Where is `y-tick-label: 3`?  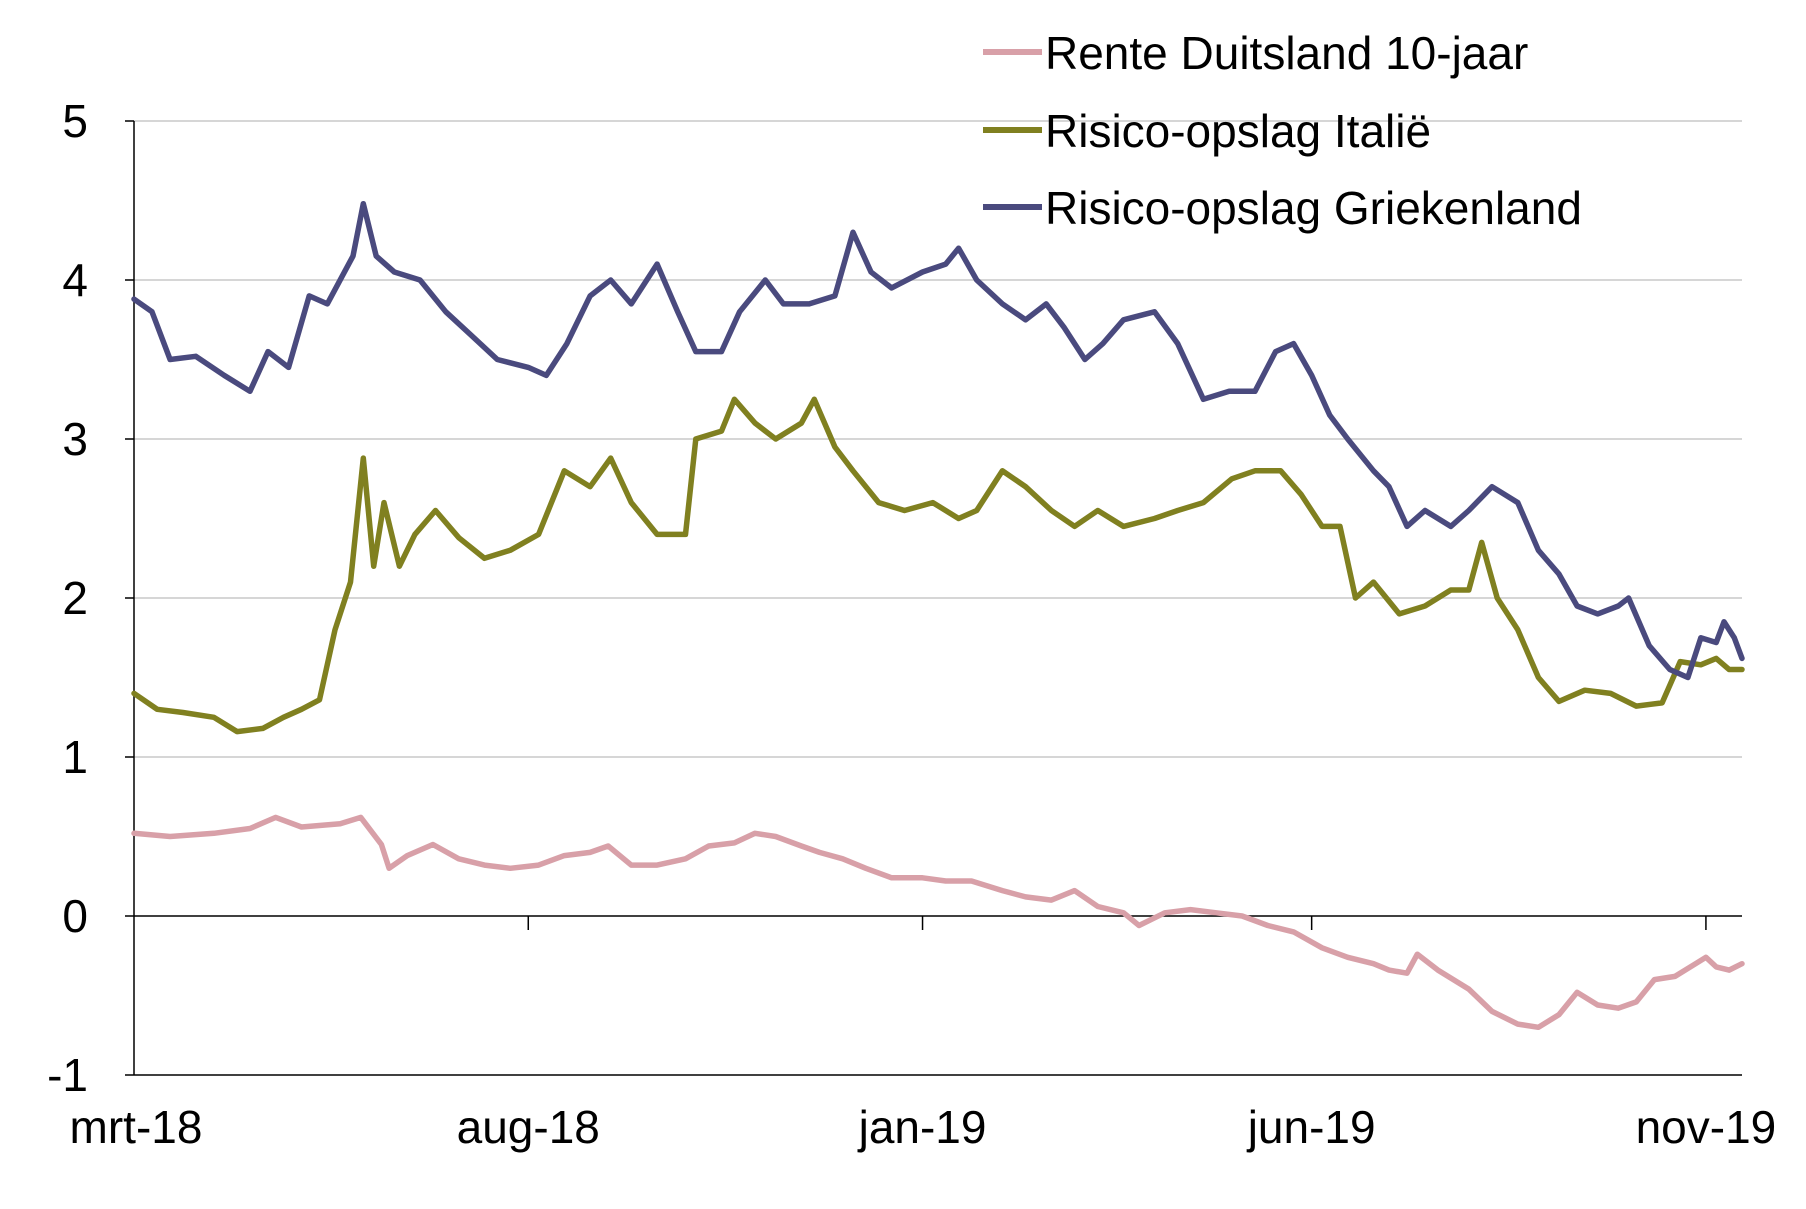 y-tick-label: 3 is located at coordinates (75, 439).